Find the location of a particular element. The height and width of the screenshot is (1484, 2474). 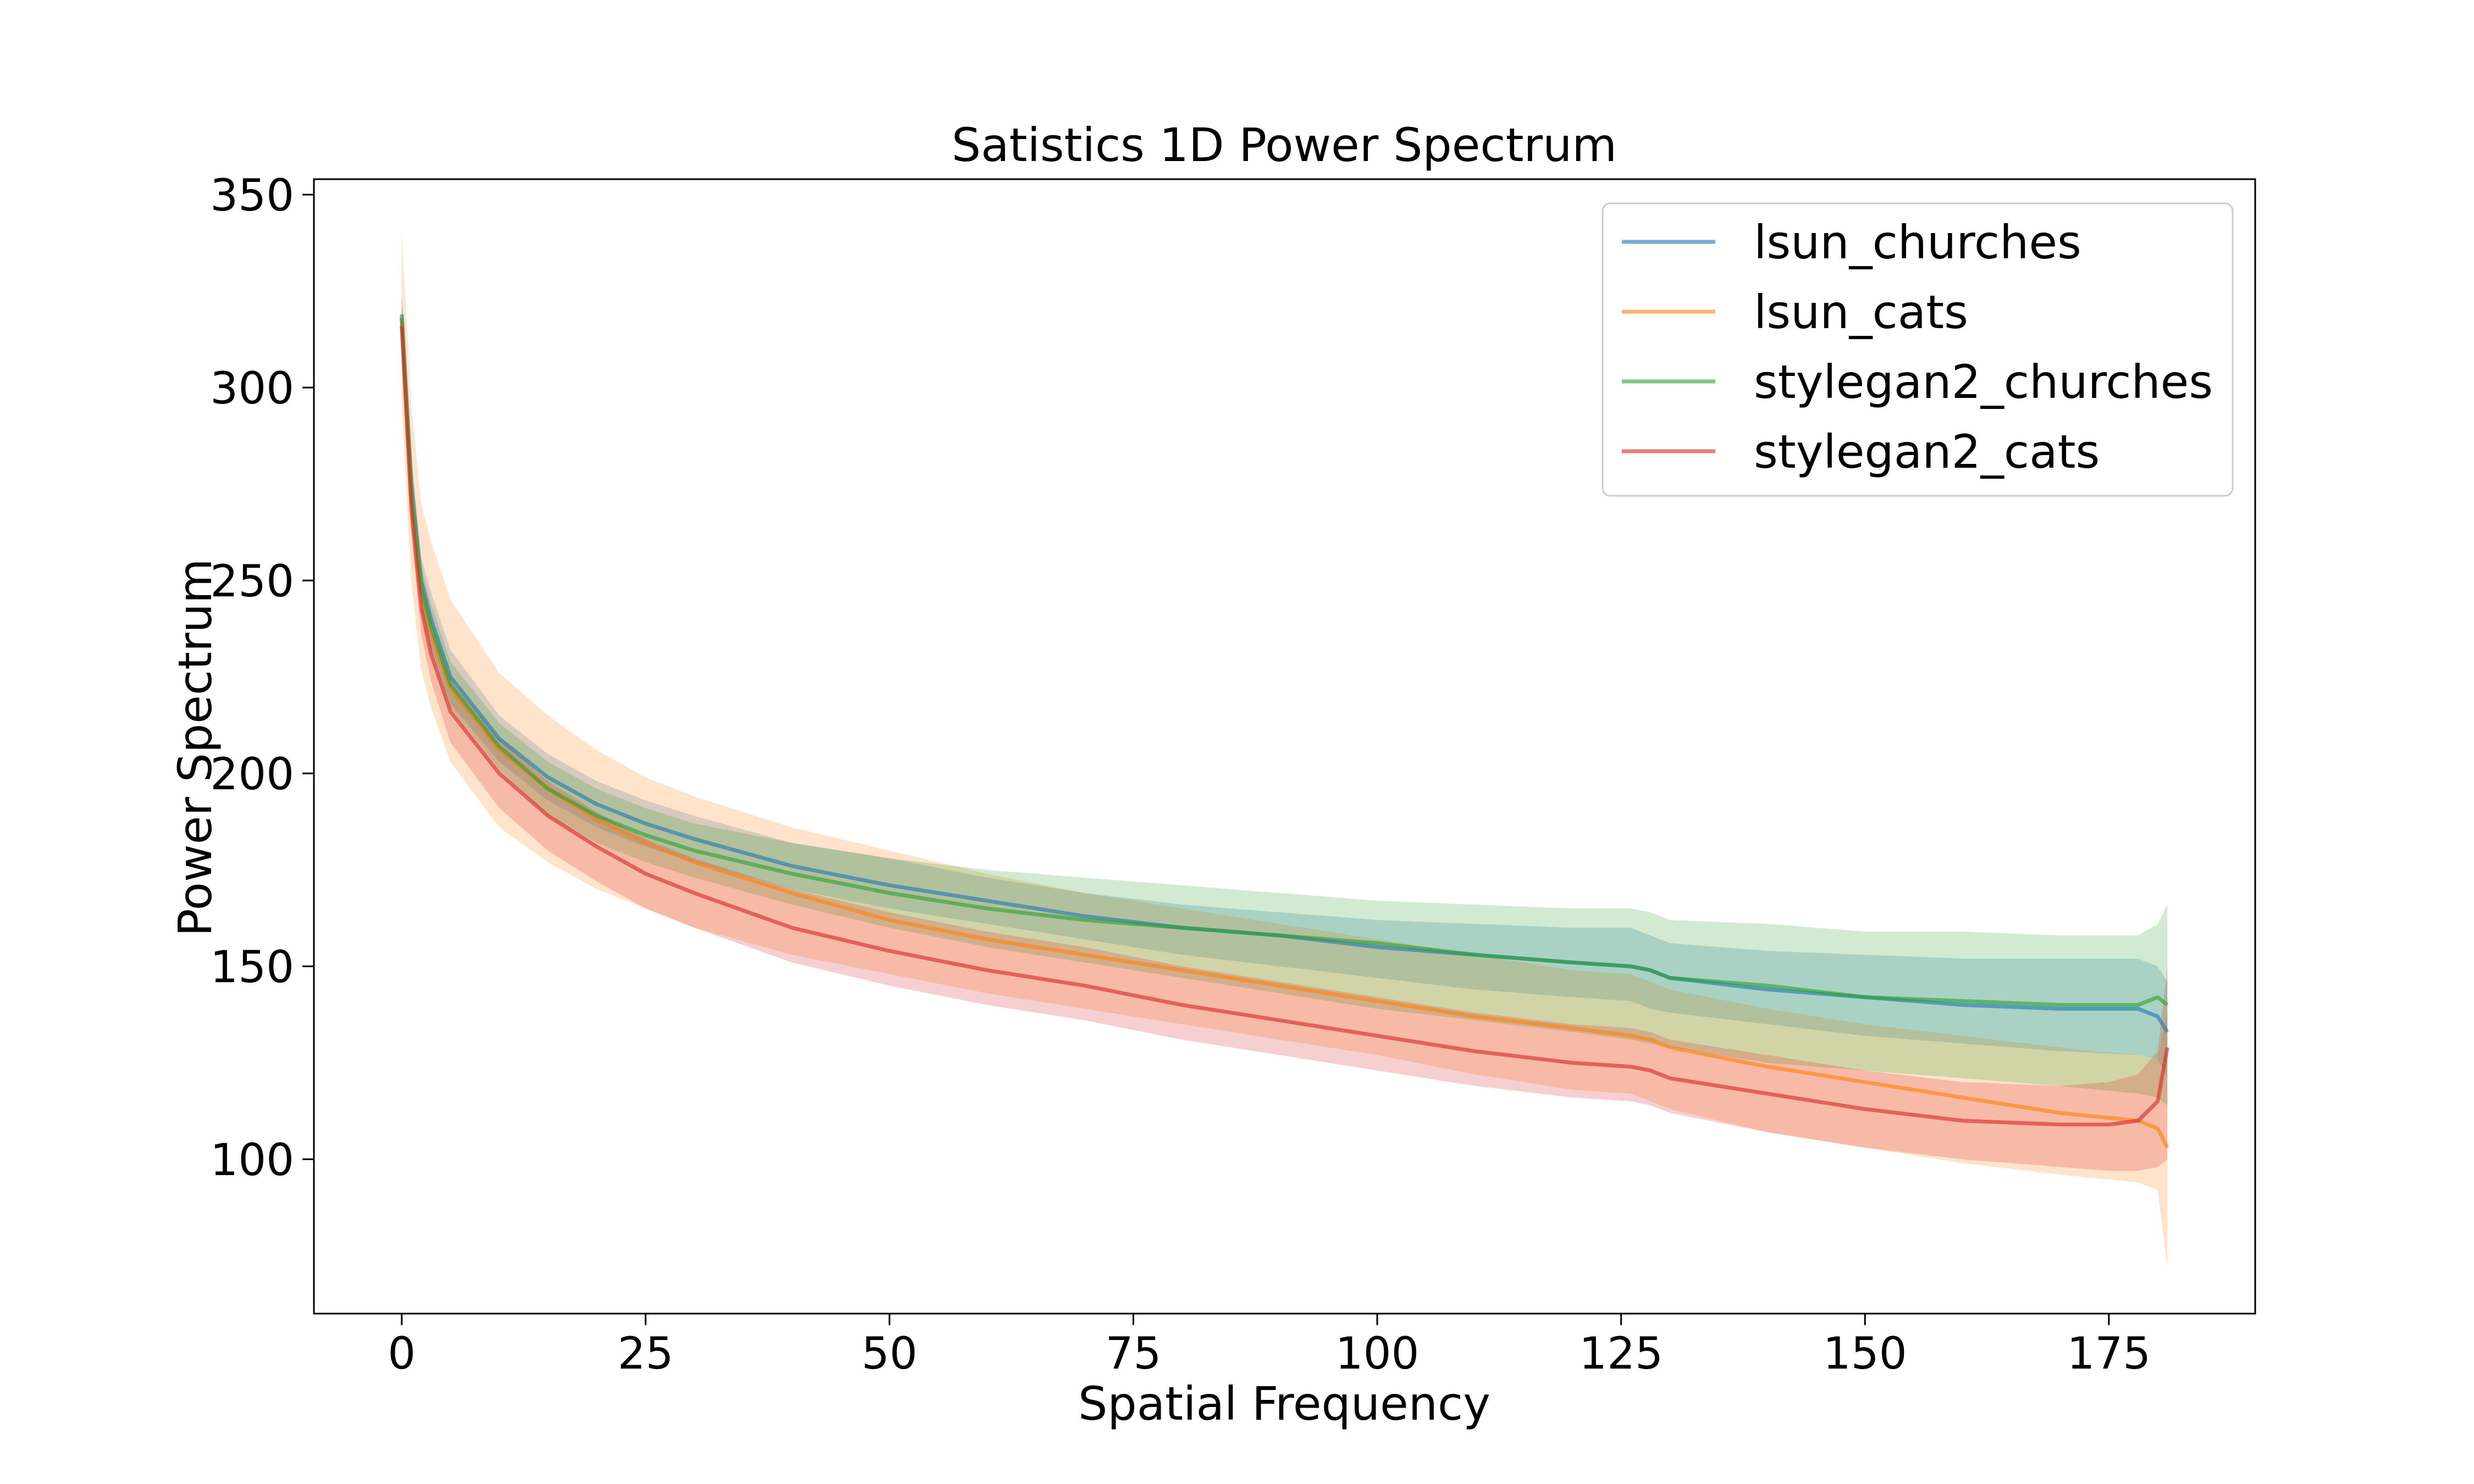

legend-label-lsun_churches: lsun_churches is located at coordinates (1917, 242).